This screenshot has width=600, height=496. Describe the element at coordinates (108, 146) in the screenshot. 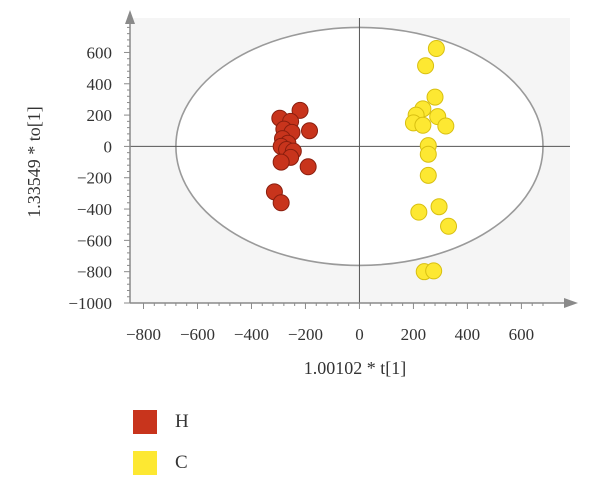

I see `y-tick-label: 0` at that location.